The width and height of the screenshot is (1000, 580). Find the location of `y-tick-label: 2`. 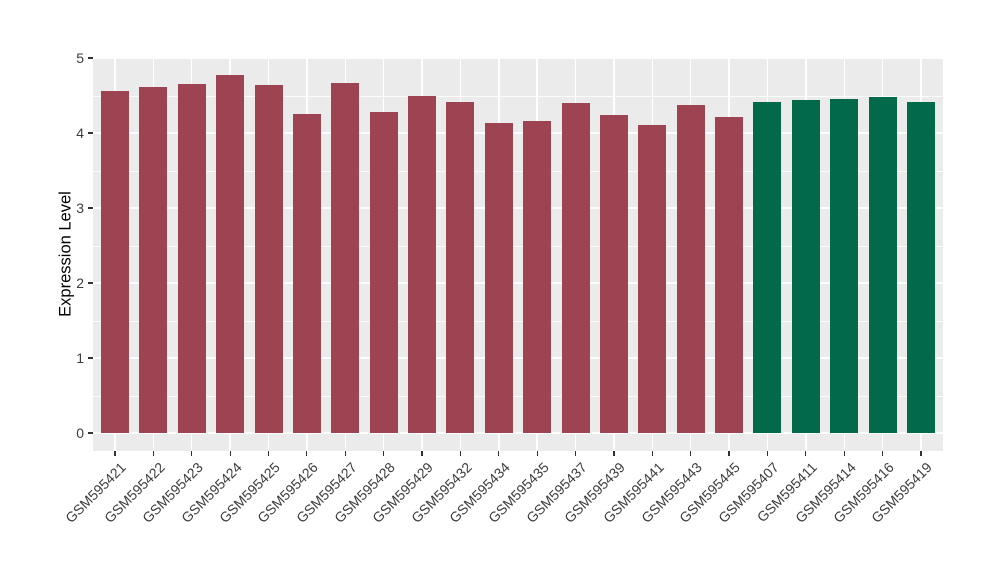

y-tick-label: 2 is located at coordinates (80, 283).